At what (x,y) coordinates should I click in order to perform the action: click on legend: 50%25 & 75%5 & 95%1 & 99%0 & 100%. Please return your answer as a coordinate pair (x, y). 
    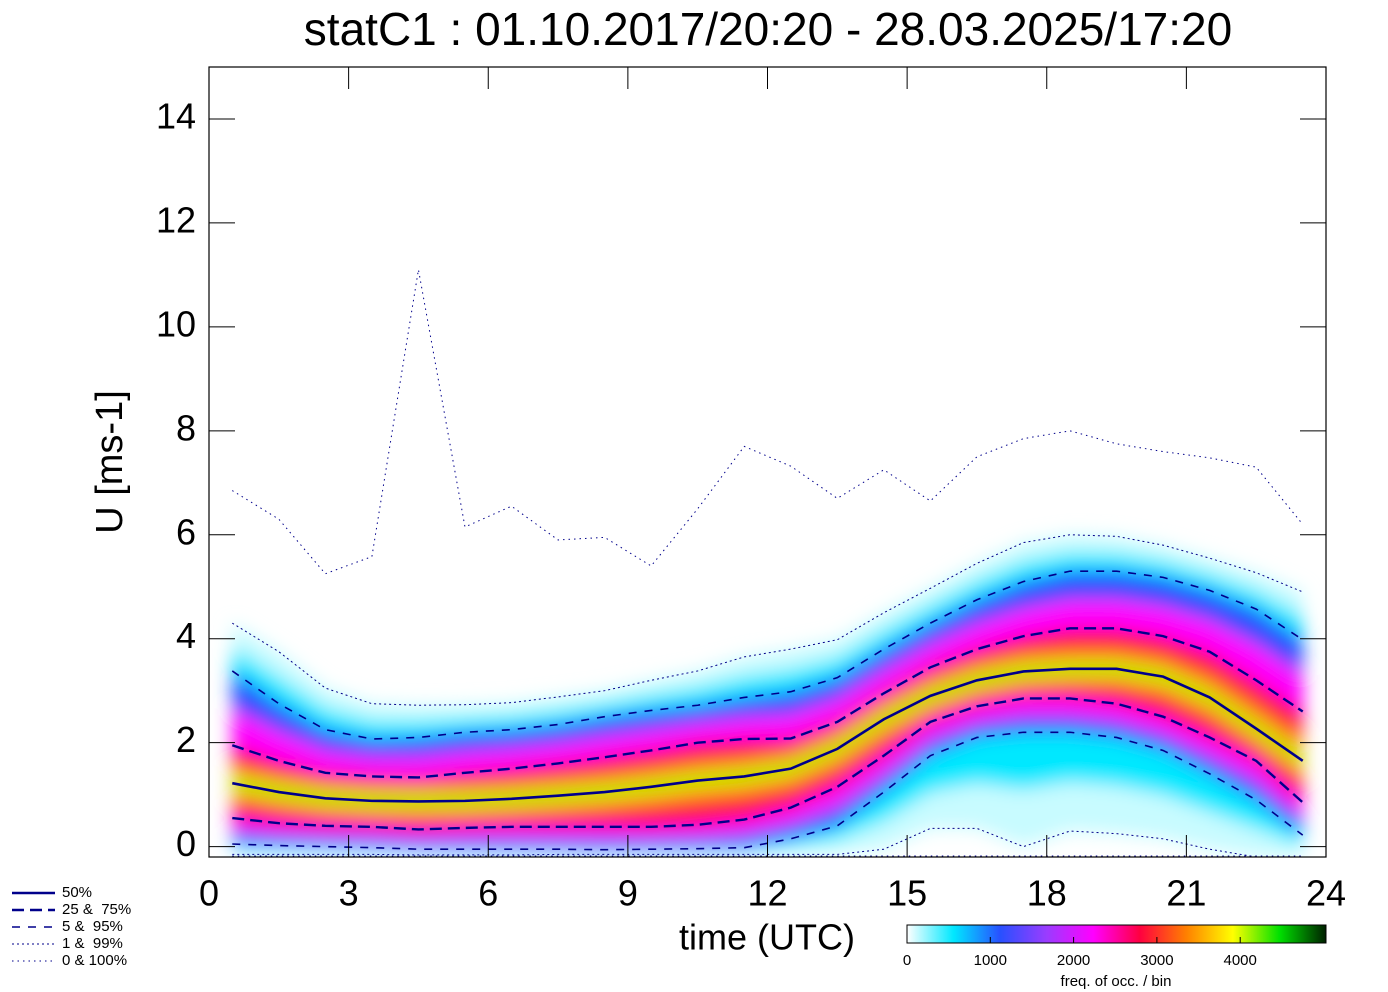
    Looking at the image, I should click on (71, 926).